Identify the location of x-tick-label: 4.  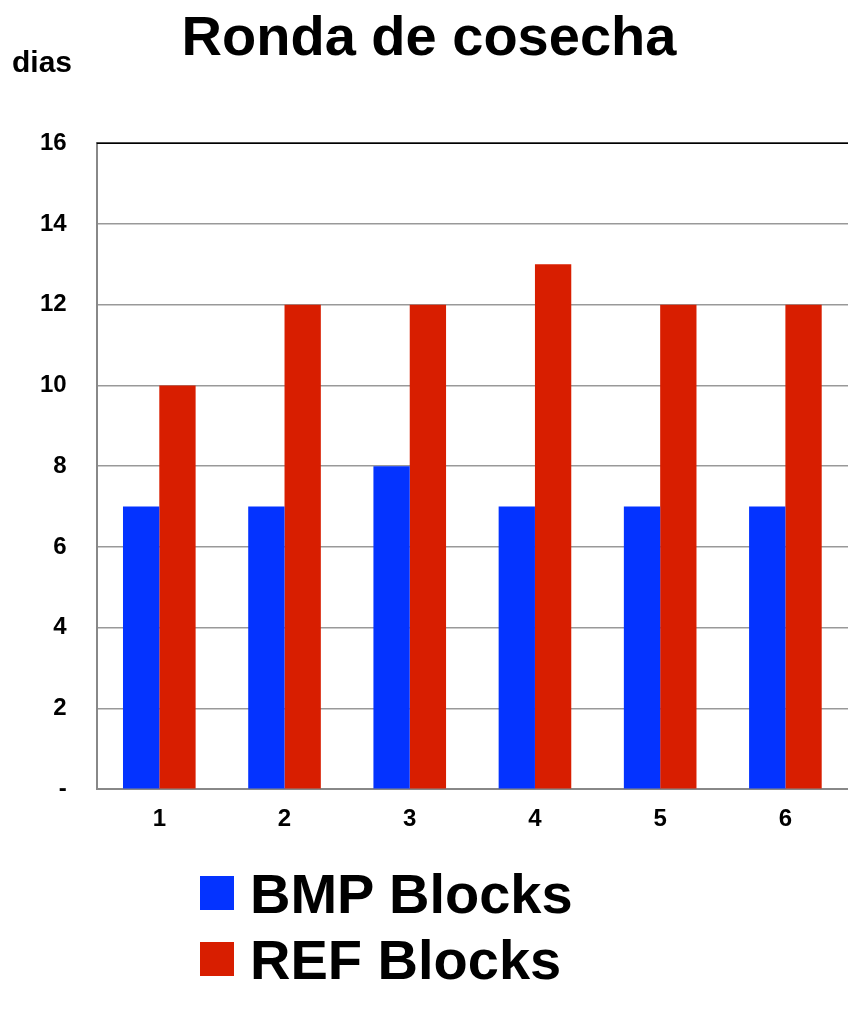
(535, 818).